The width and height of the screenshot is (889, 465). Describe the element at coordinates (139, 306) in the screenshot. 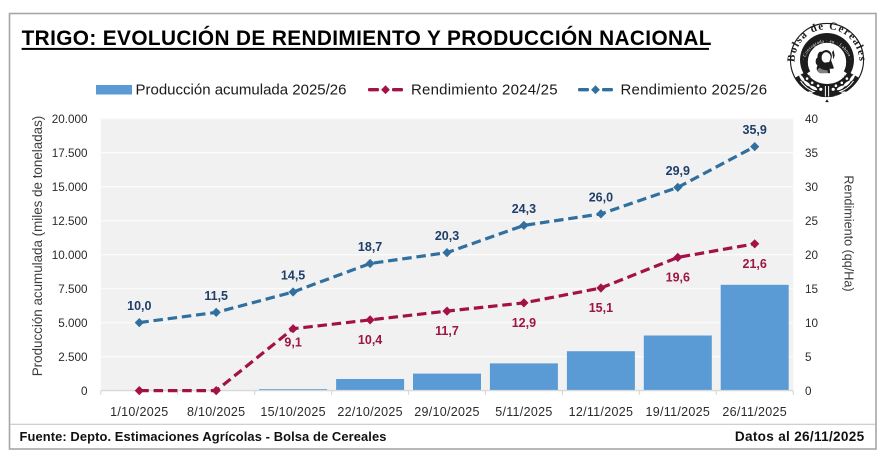

I see `svg-text: 10,0` at that location.